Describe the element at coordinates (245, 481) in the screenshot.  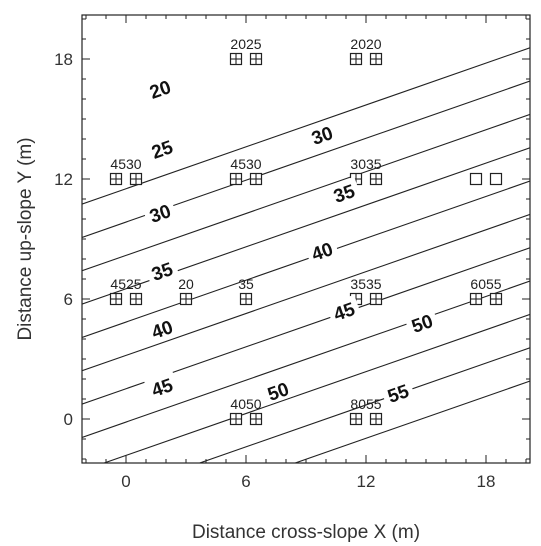
I see `x-tick-label: 6` at that location.